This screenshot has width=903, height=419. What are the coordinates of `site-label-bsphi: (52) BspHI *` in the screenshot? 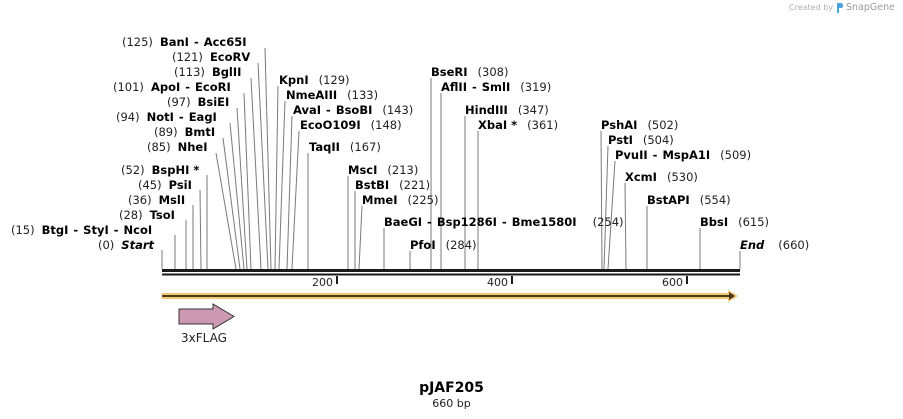 It's located at (160, 170).